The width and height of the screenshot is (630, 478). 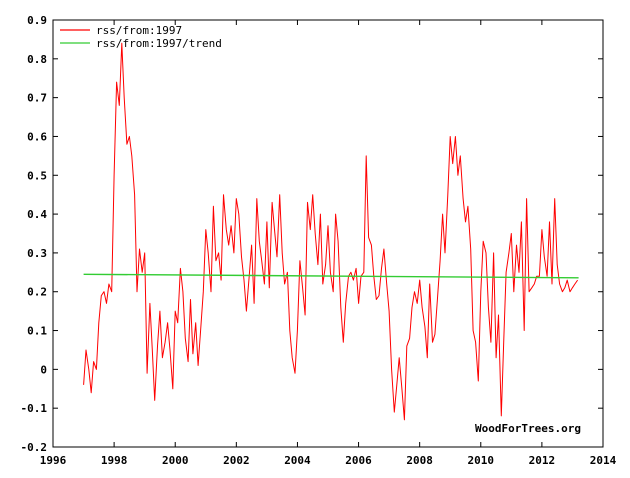 What do you see at coordinates (603, 460) in the screenshot?
I see `x-tick-label: 2014` at bounding box center [603, 460].